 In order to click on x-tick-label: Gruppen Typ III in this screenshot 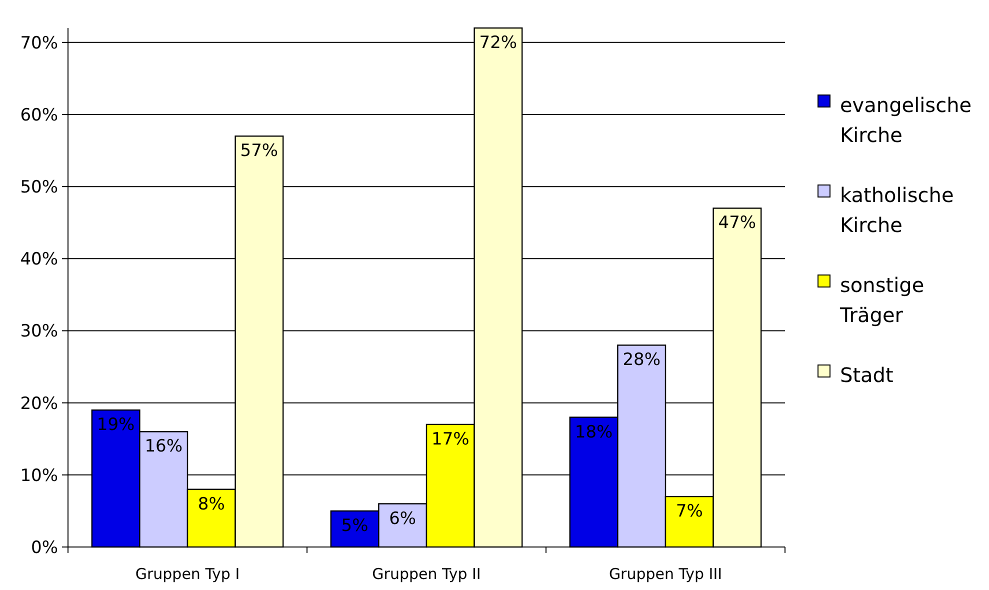, I will do `click(665, 574)`.